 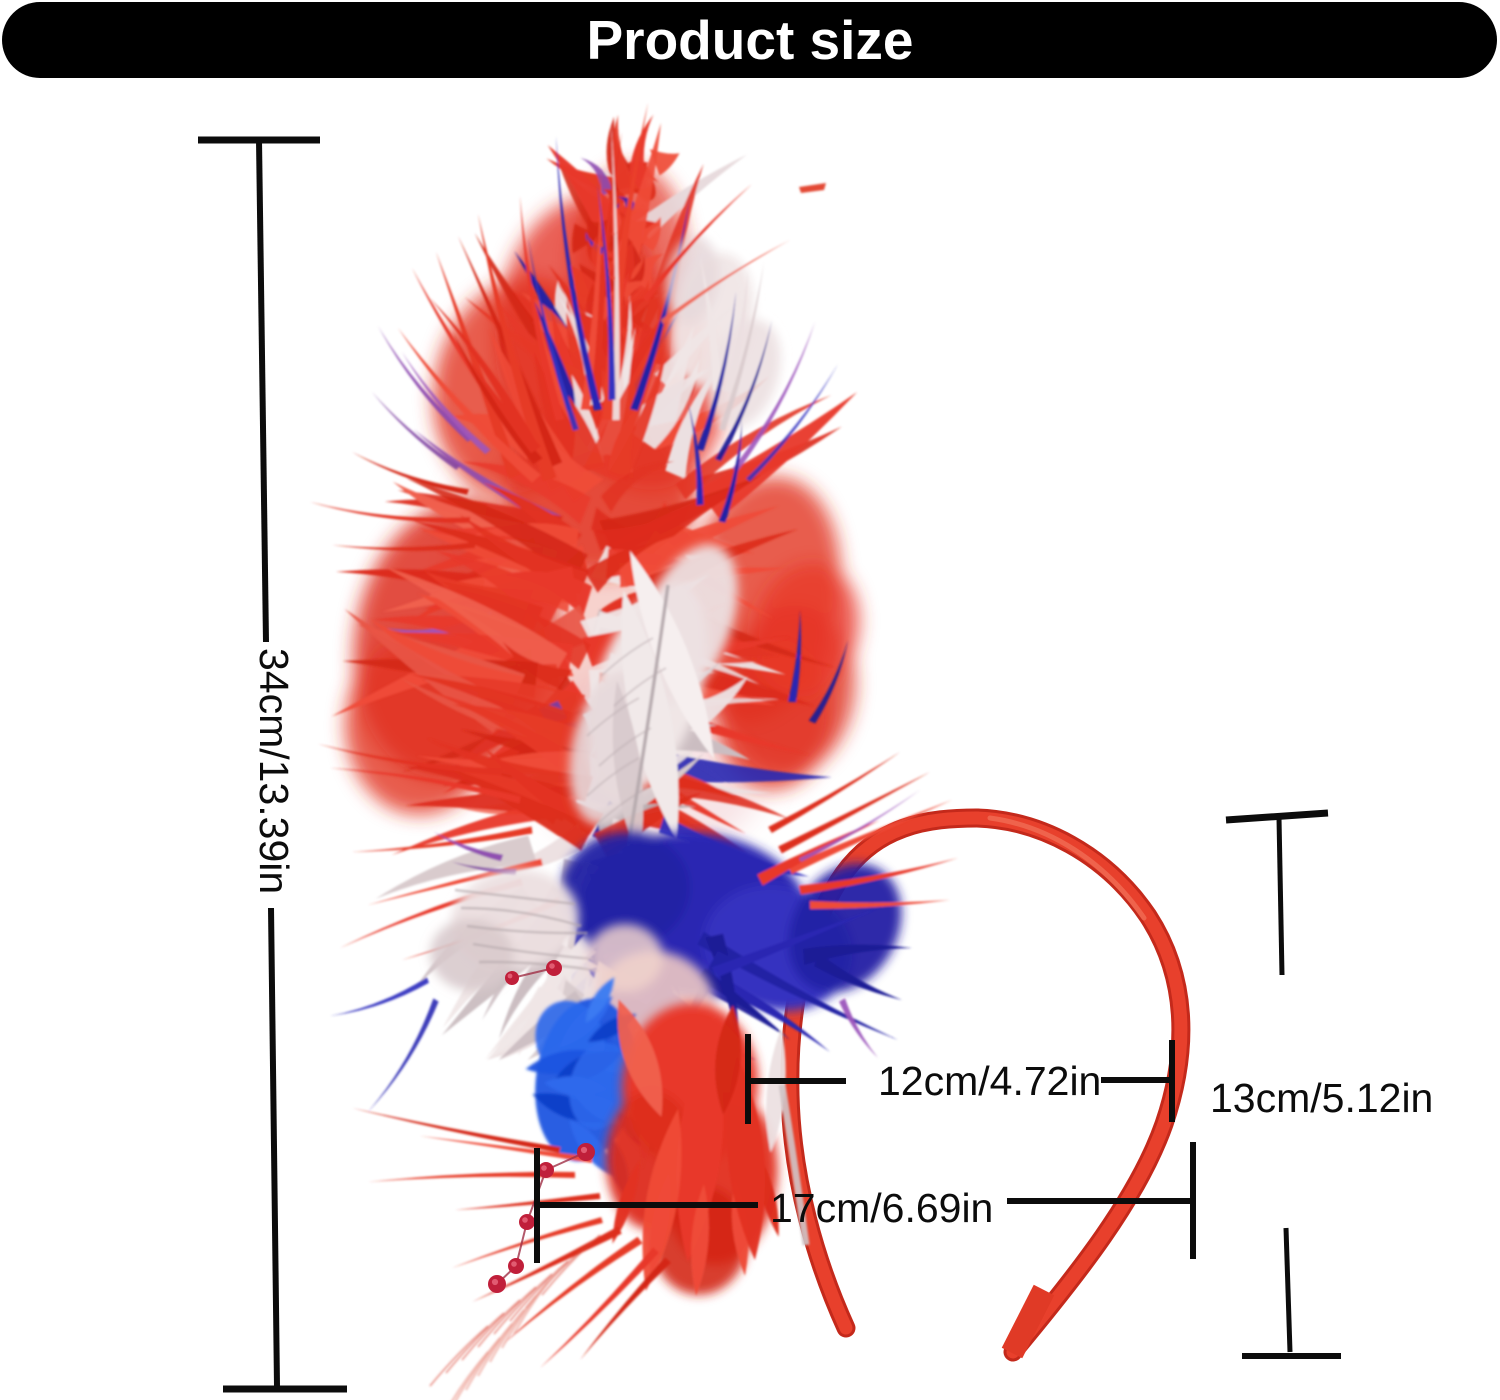 I want to click on svg-text: 13cm/5.12in, so click(x=1321, y=1098).